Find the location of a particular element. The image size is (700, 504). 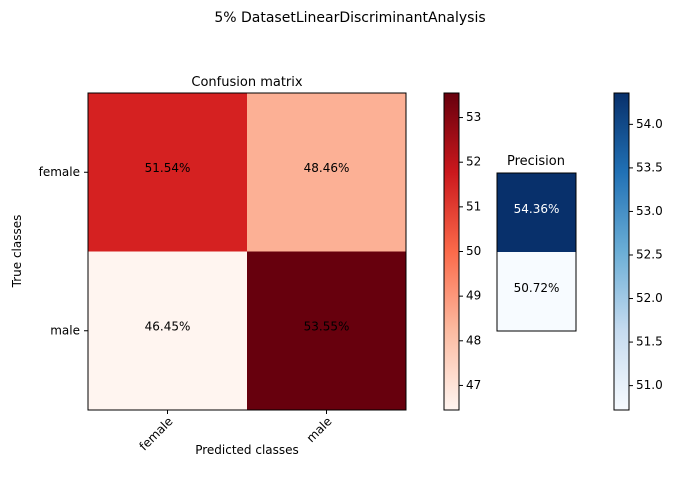

confusion-matrix-title: Confusion matrix is located at coordinates (246, 82).